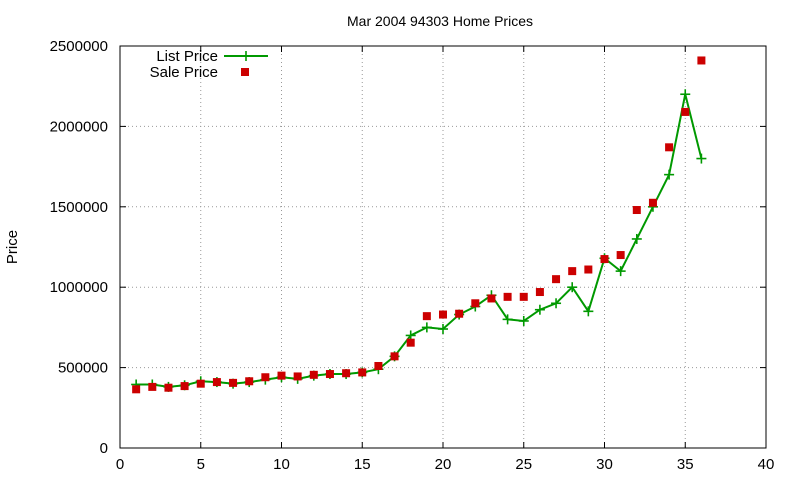 This screenshot has height=485, width=800. Describe the element at coordinates (440, 21) in the screenshot. I see `chart-title: Mar 2004 94303 Home Prices` at that location.